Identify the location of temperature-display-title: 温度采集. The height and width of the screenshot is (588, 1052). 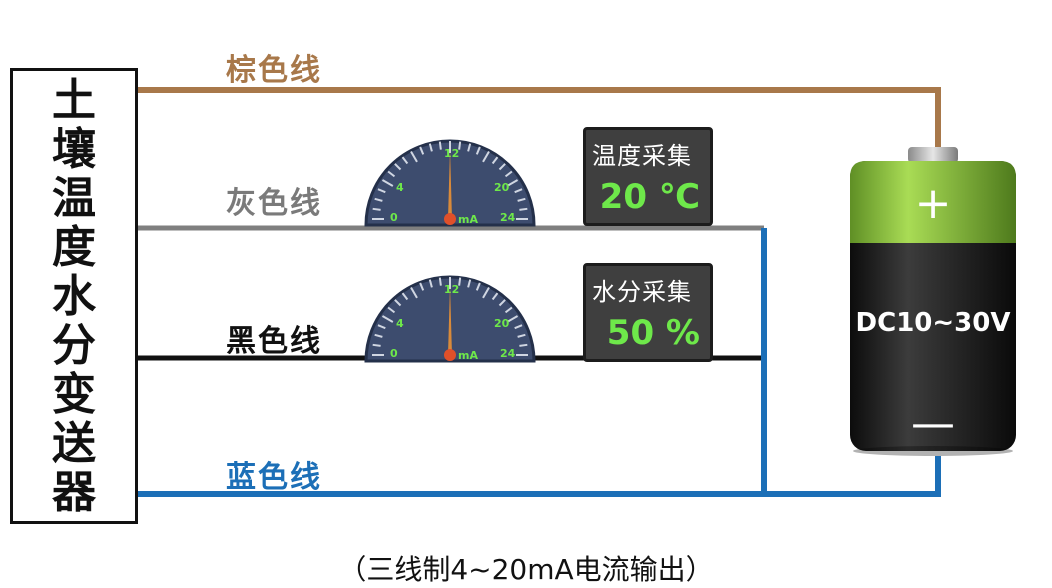
(642, 156).